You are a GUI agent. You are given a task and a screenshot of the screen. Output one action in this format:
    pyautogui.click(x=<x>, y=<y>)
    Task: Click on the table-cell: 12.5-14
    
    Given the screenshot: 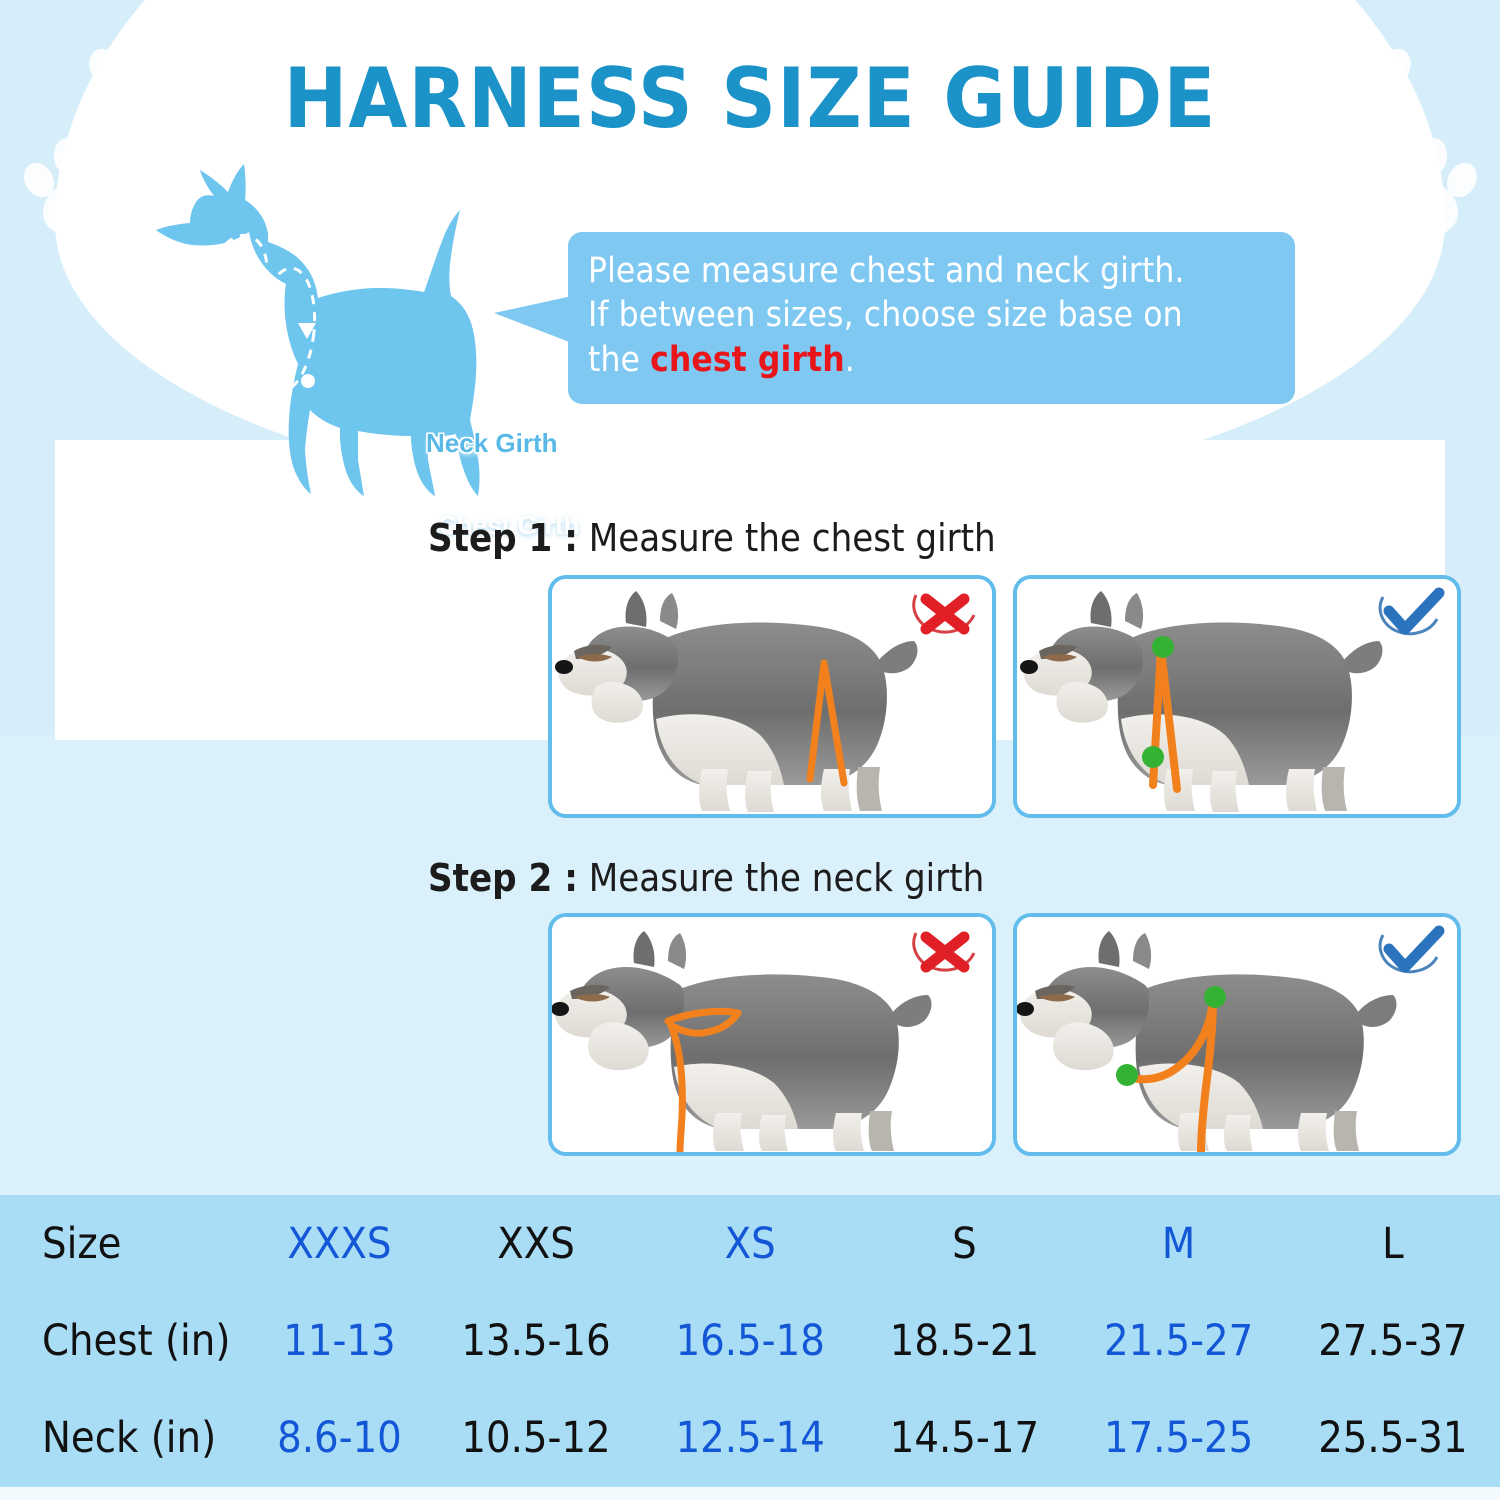 What is the action you would take?
    pyautogui.click(x=750, y=1437)
    